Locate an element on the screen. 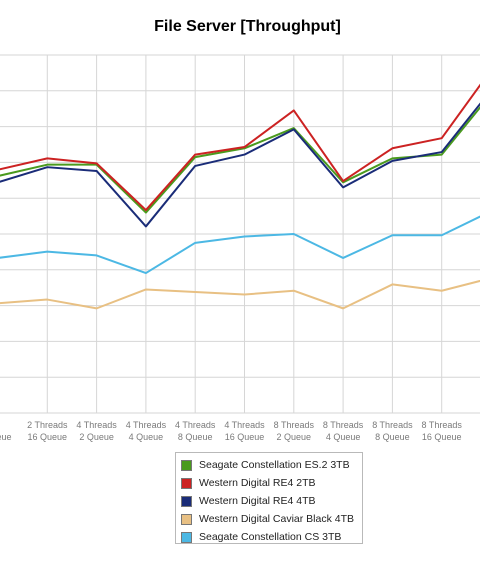 The width and height of the screenshot is (480, 570). legend-item: Western Digital RE4 4TB is located at coordinates (269, 501).